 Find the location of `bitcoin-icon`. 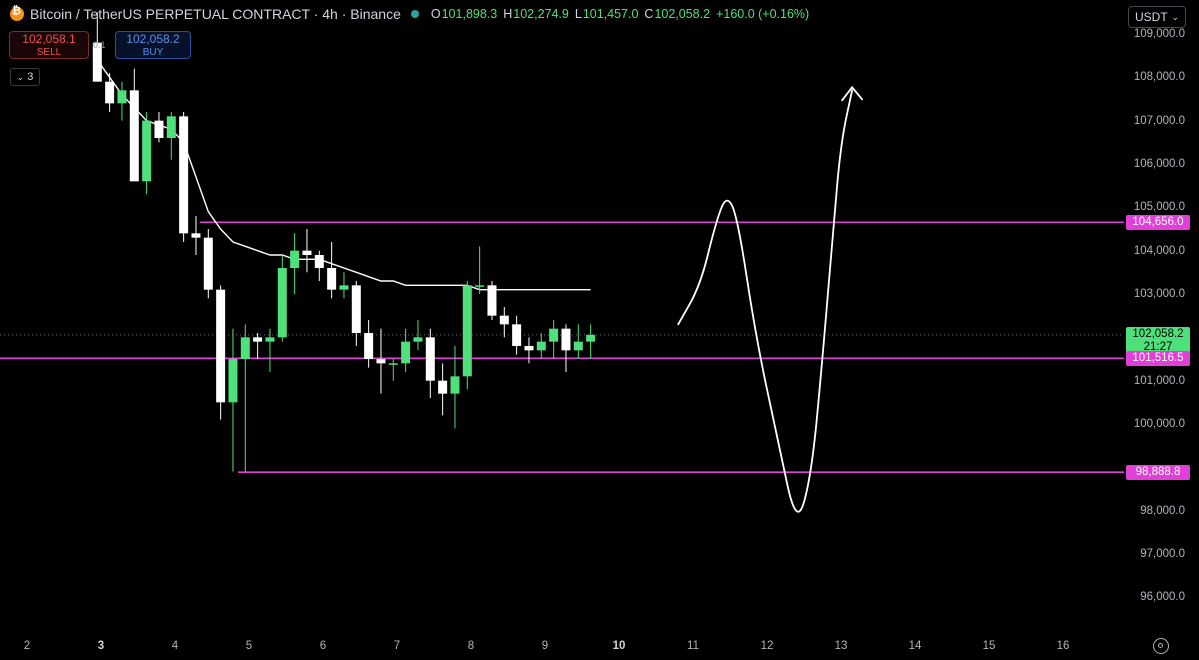

bitcoin-icon is located at coordinates (17, 13).